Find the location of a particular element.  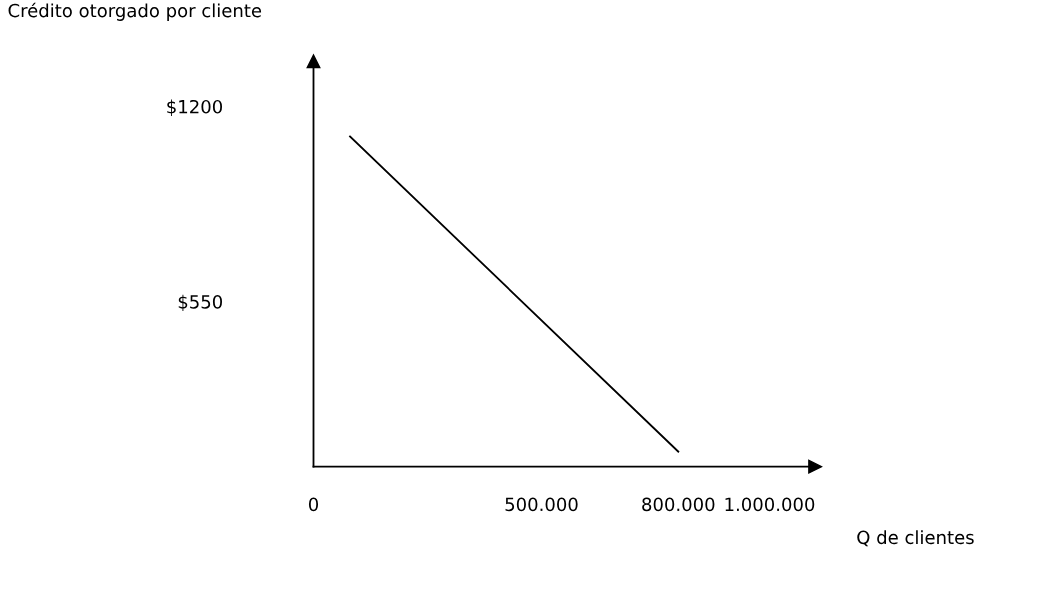

x-tick-label: 1.000.000 is located at coordinates (770, 504).